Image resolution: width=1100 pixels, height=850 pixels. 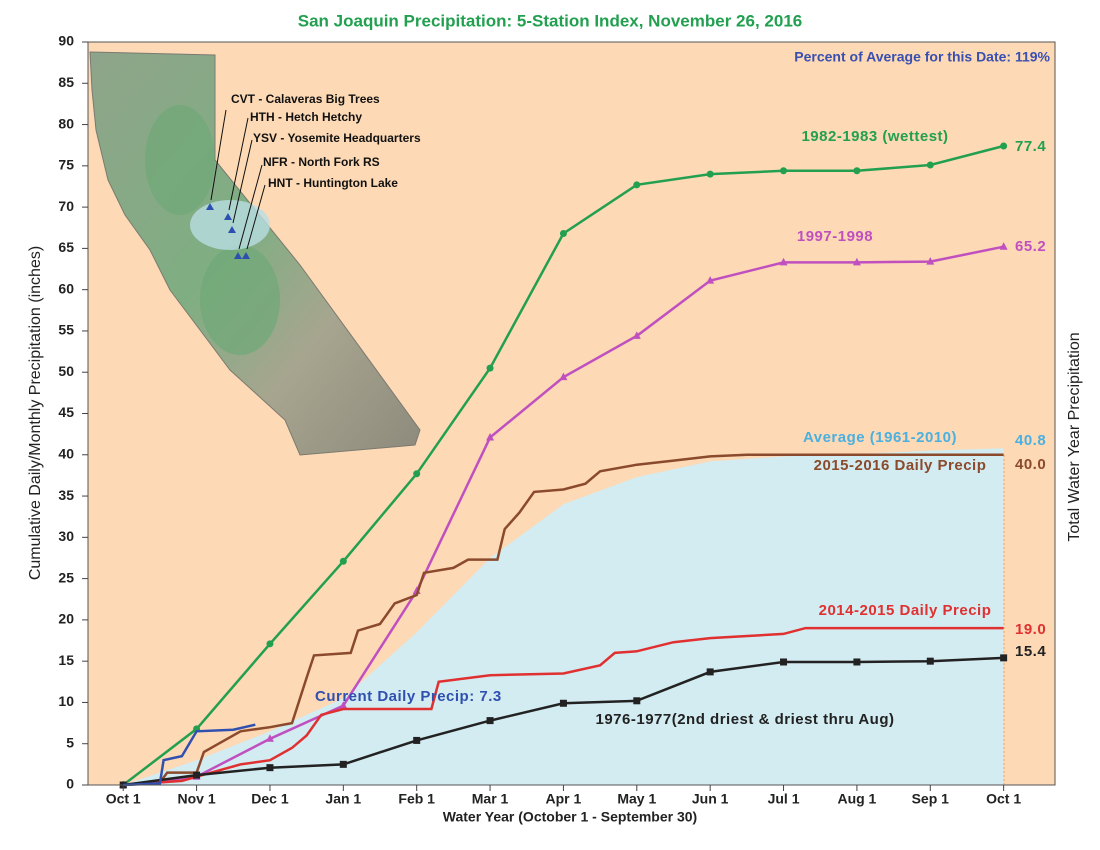 I want to click on end-value-label: 65.2, so click(x=1030, y=246).